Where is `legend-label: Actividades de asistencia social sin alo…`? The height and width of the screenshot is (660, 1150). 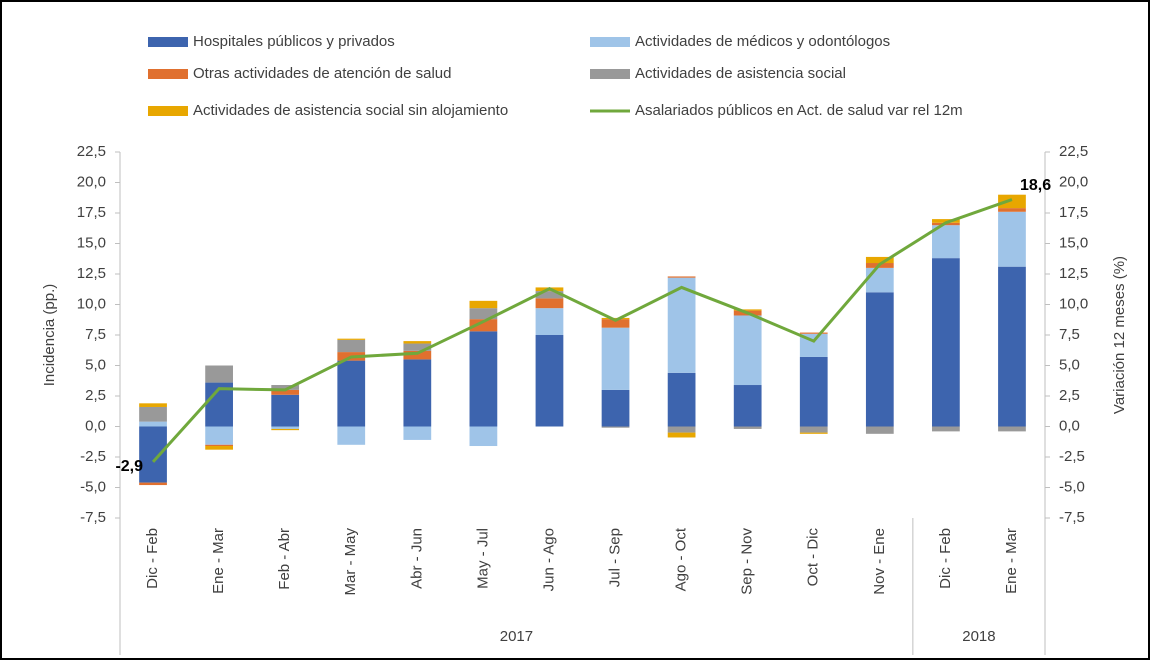
legend-label: Actividades de asistencia social sin alo… is located at coordinates (350, 110).